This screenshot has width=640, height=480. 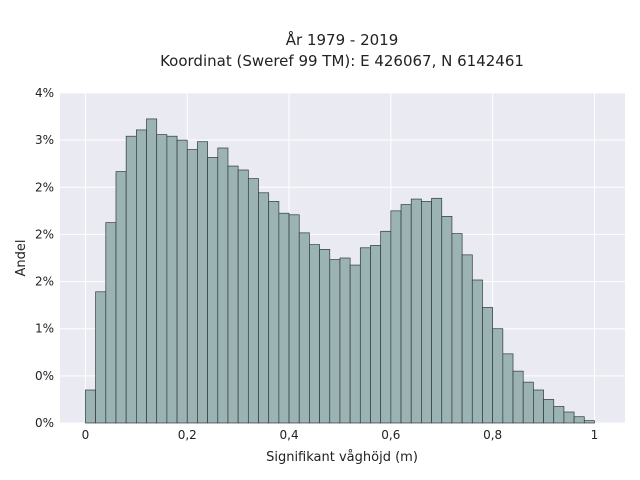 What do you see at coordinates (187, 435) in the screenshot?
I see `x-tick-label-1: 0,2` at bounding box center [187, 435].